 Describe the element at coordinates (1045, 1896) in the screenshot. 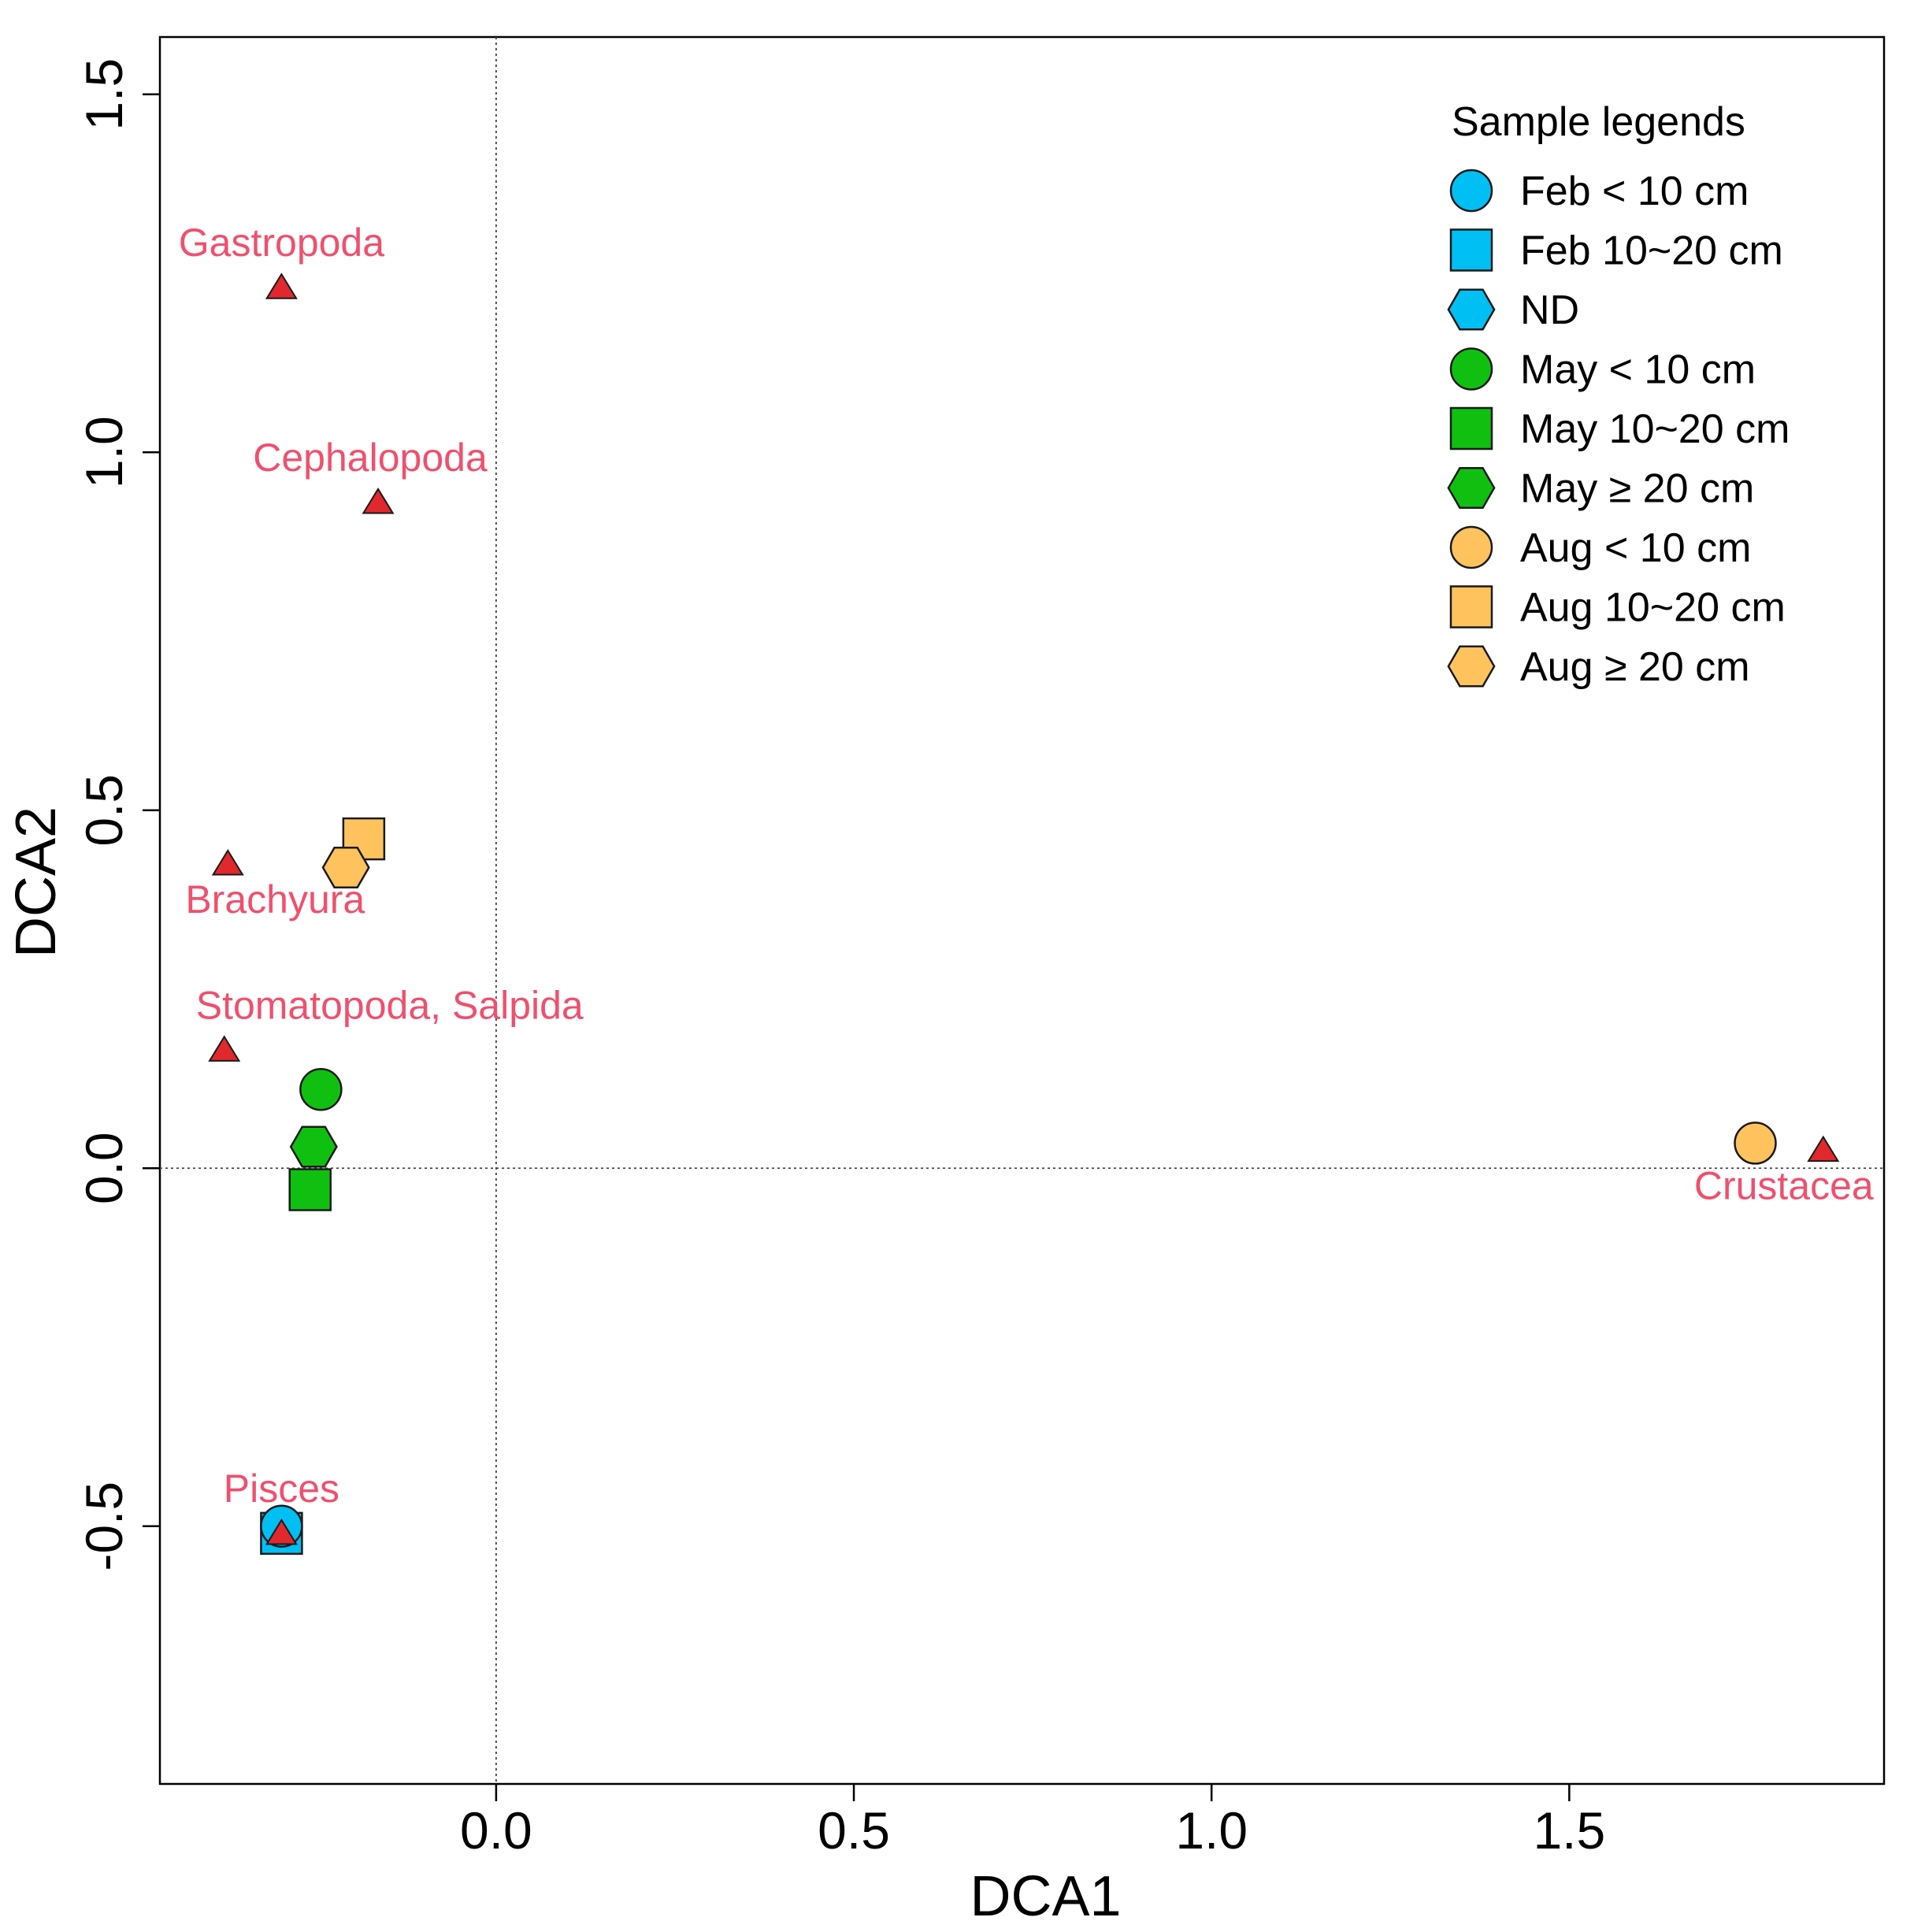

I see `x-axis-label: DCA1` at that location.